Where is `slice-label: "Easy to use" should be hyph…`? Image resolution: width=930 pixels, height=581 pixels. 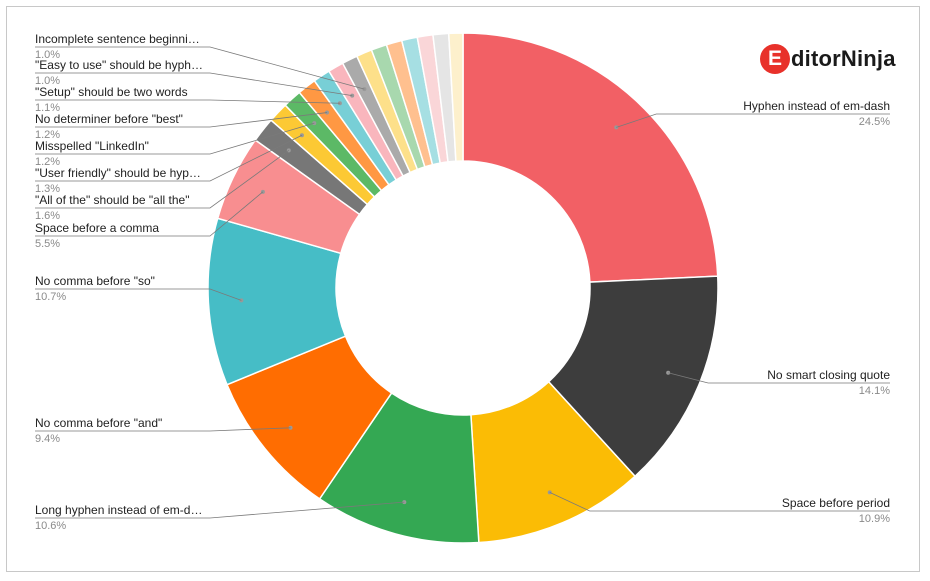 slice-label: "Easy to use" should be hyph… is located at coordinates (119, 65).